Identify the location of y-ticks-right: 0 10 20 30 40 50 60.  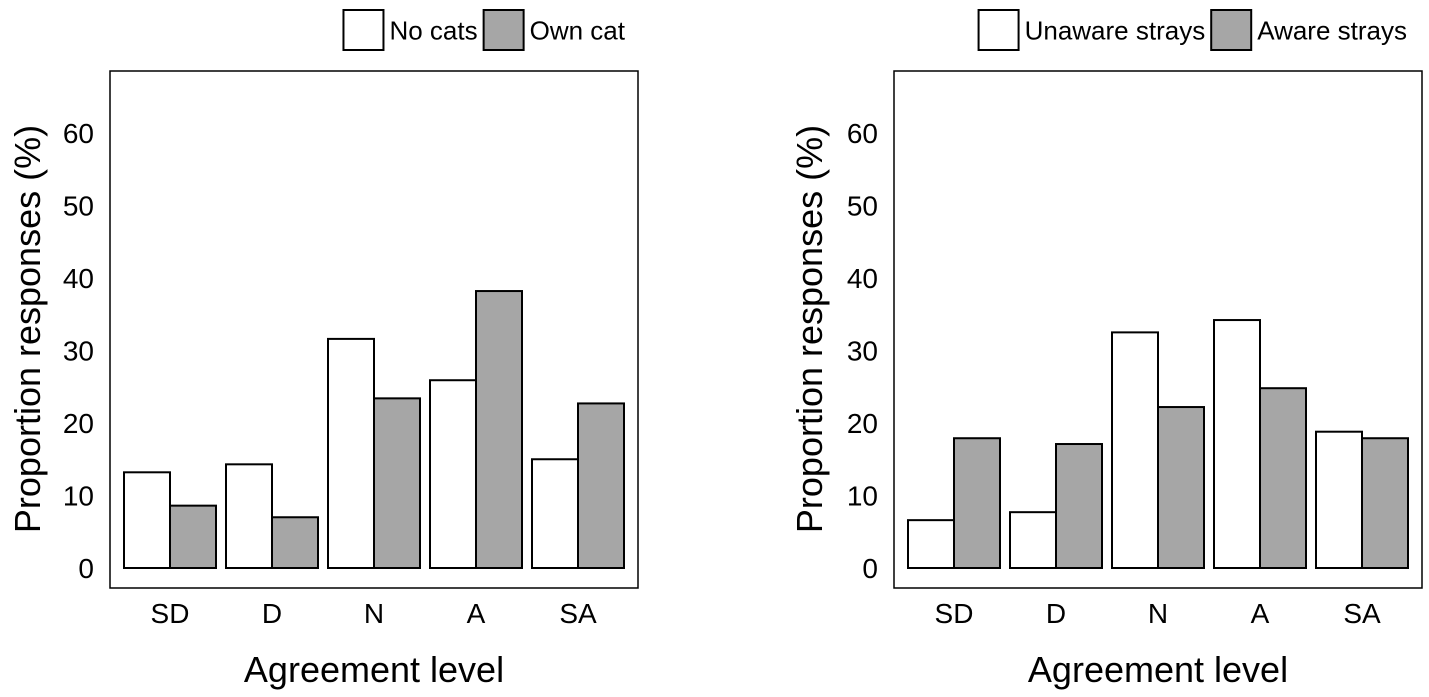
(862, 351).